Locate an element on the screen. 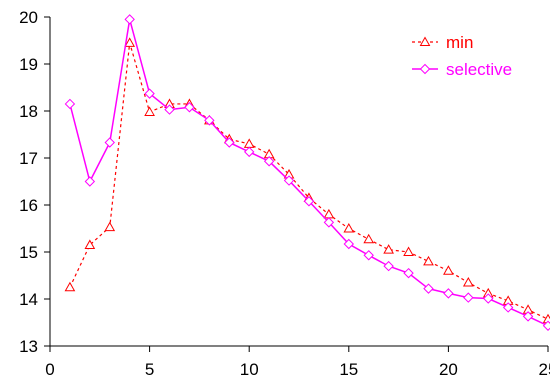 This screenshot has height=387, width=550. y-tick-label: 16 is located at coordinates (28, 205).